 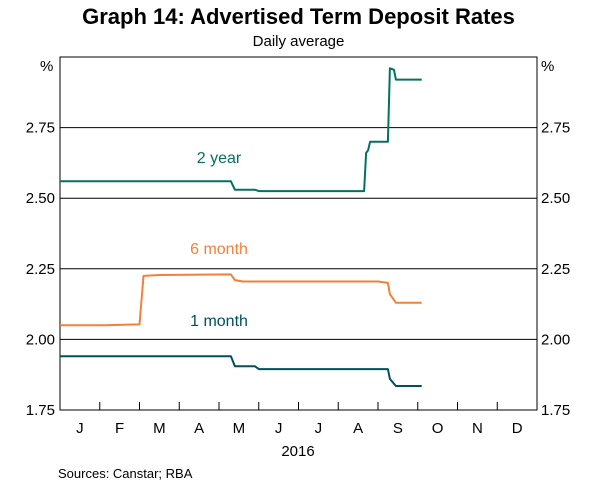 What do you see at coordinates (219, 158) in the screenshot?
I see `series-label-2-year: 2 year` at bounding box center [219, 158].